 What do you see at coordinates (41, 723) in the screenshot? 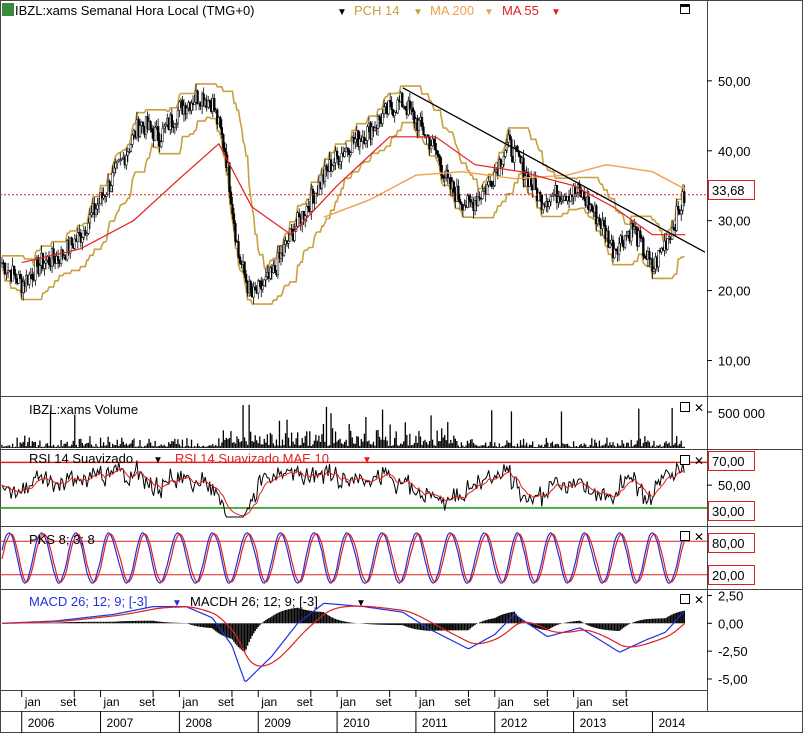
I see `year-label: 2006` at bounding box center [41, 723].